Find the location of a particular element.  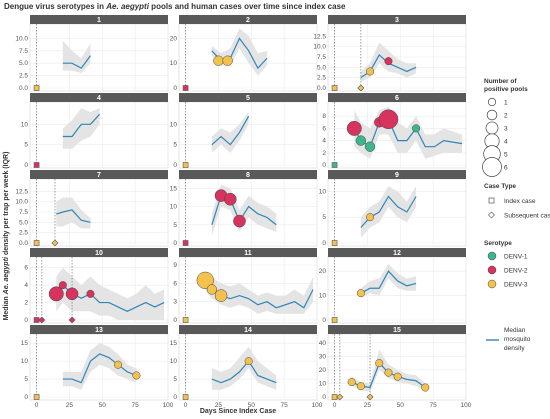

legend-line-label: mosquito is located at coordinates (517, 339).